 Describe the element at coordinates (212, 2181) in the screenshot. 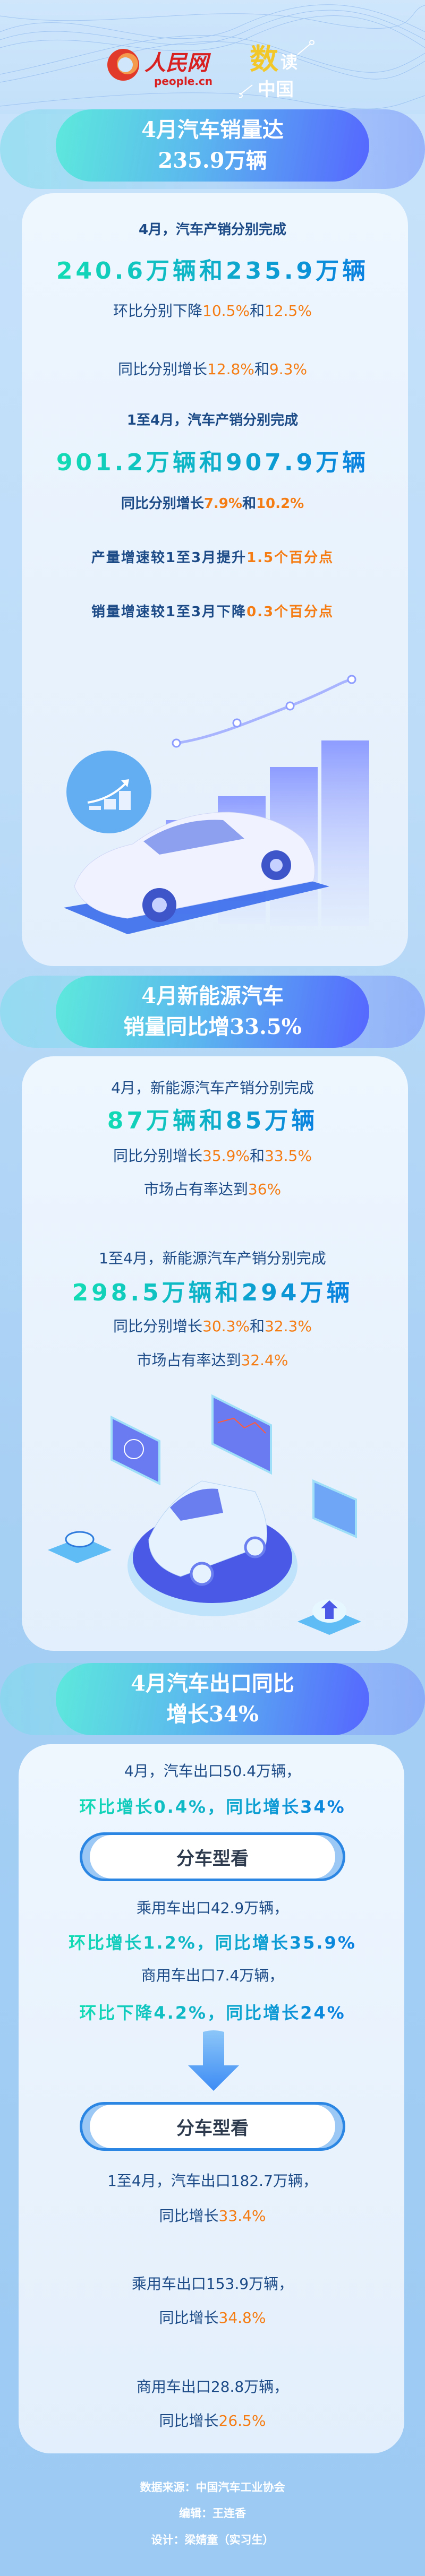

I see `s3-ytd: 1至4月，汽车出口182.7万辆，` at that location.